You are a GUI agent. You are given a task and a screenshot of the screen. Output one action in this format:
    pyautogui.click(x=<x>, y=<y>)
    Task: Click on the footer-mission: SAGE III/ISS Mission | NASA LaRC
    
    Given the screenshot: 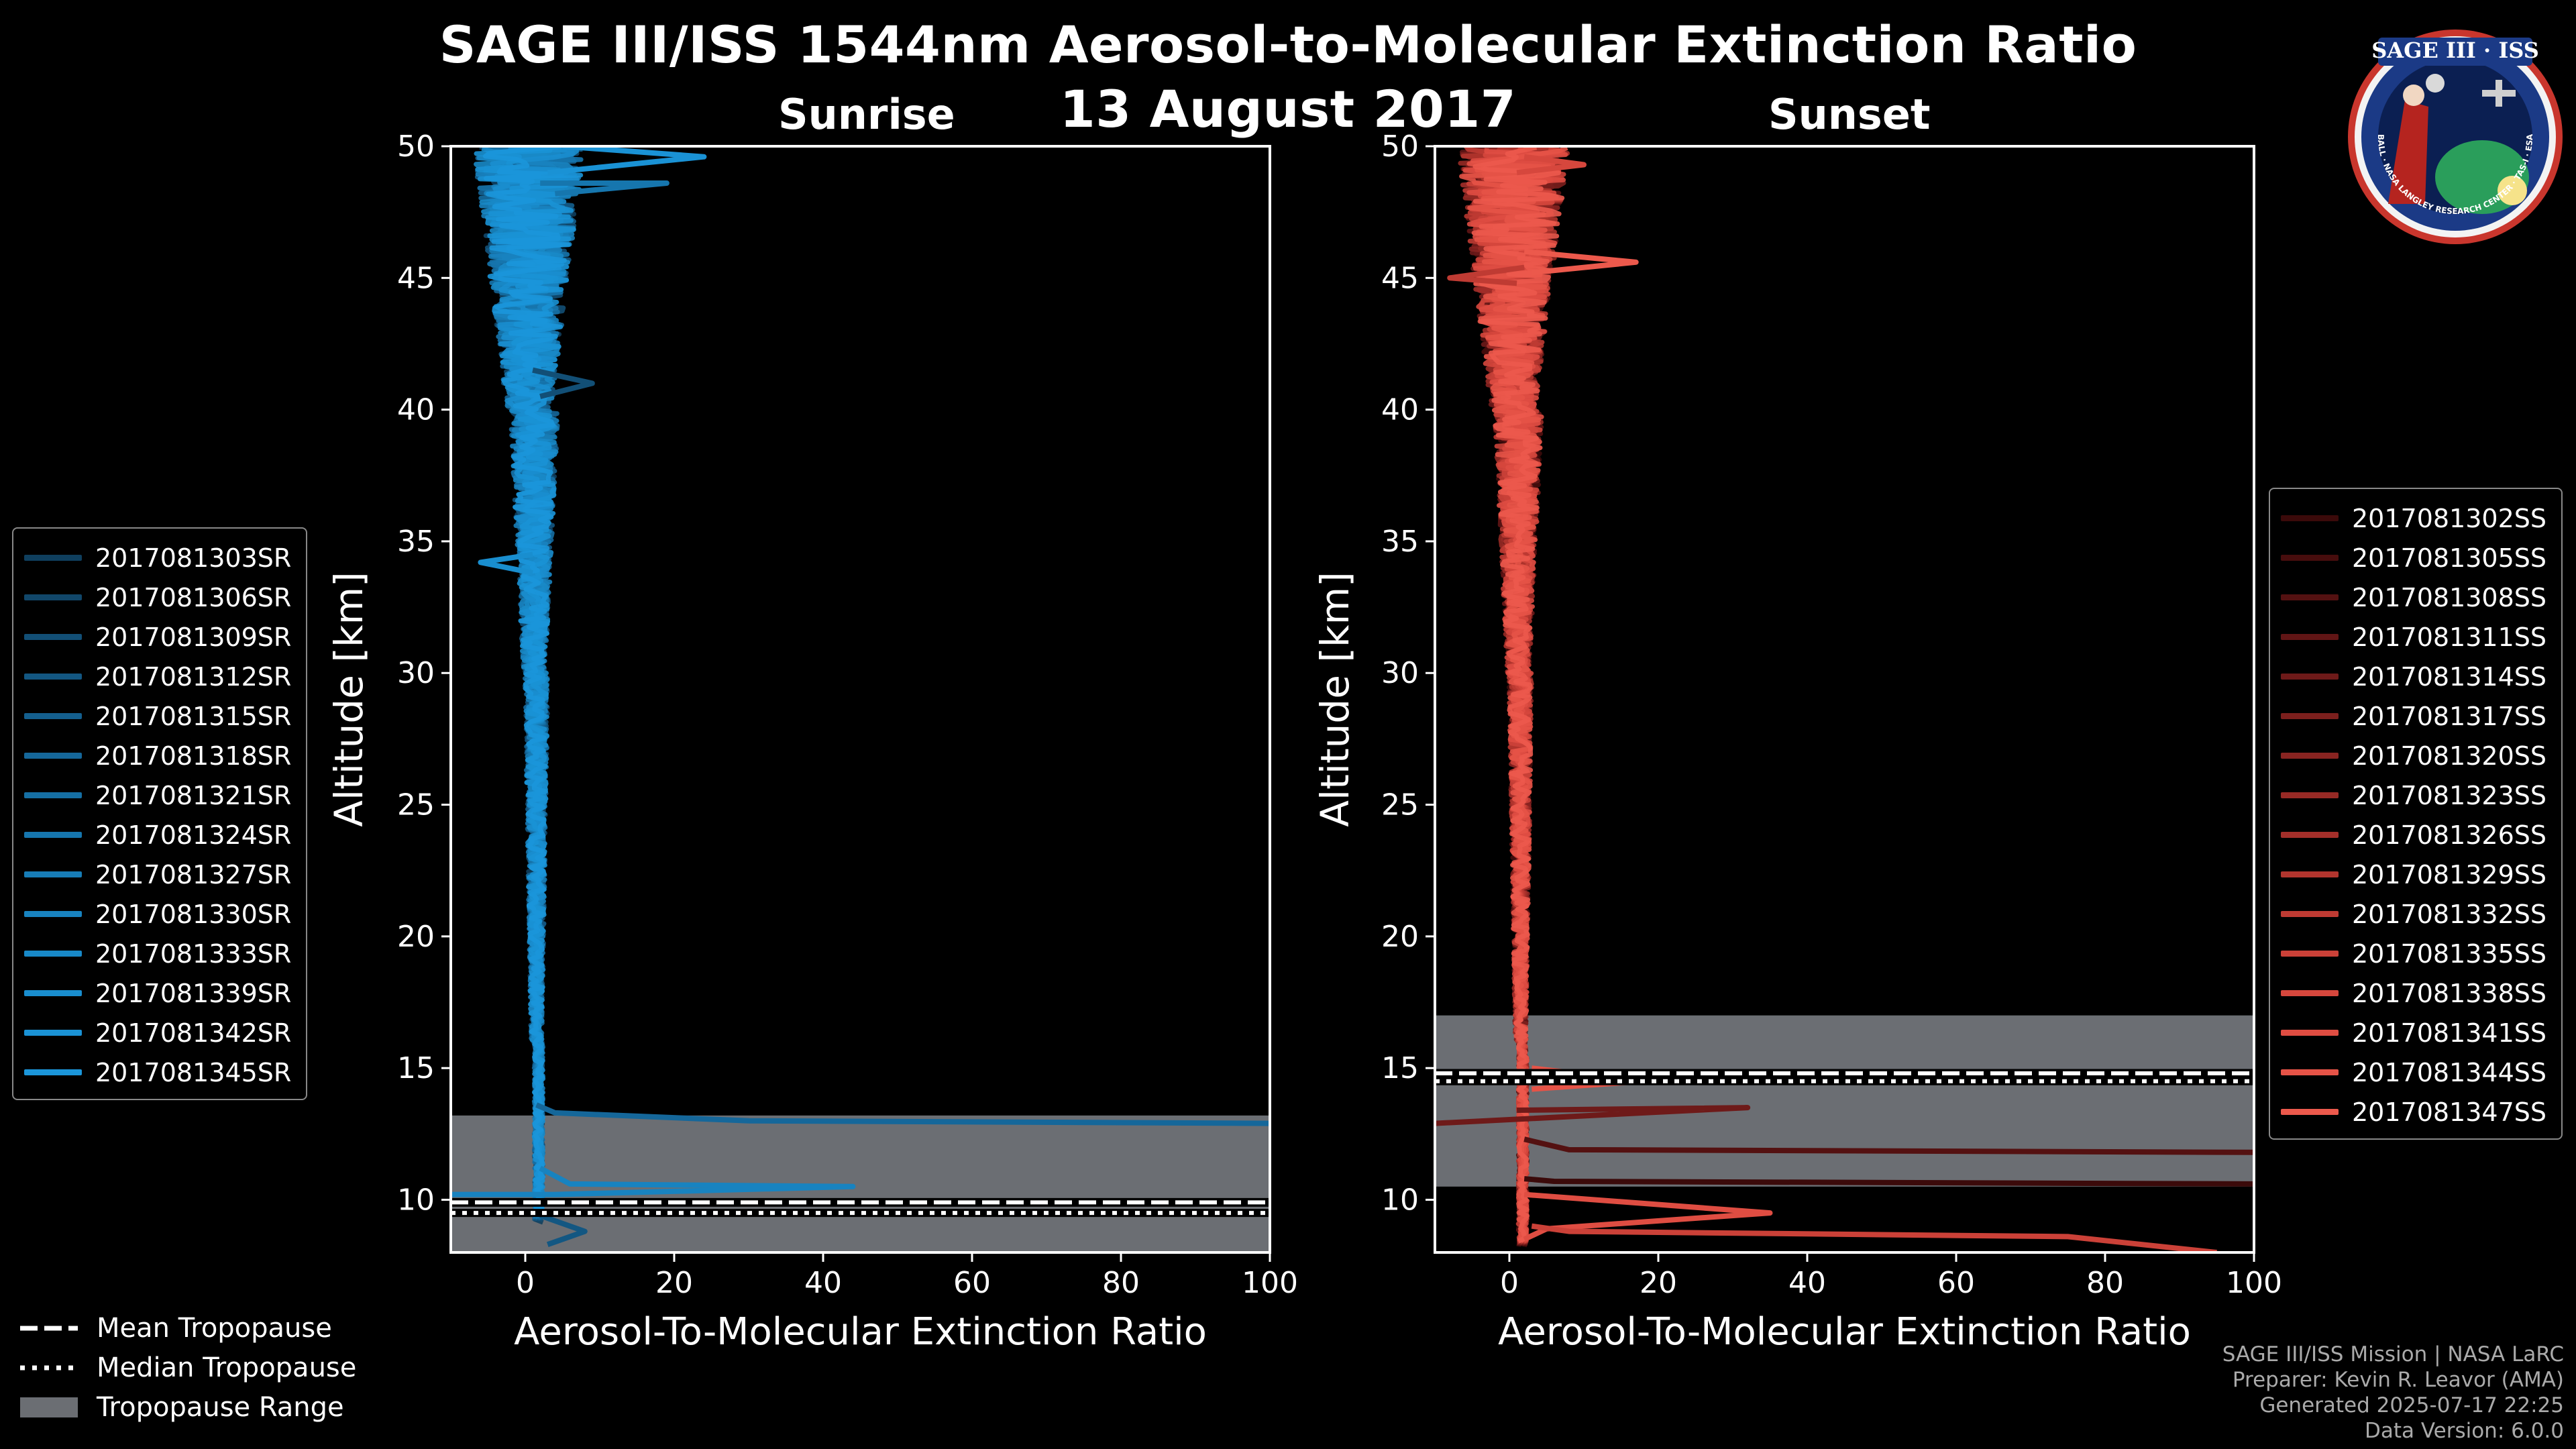 What is the action you would take?
    pyautogui.click(x=2393, y=1354)
    